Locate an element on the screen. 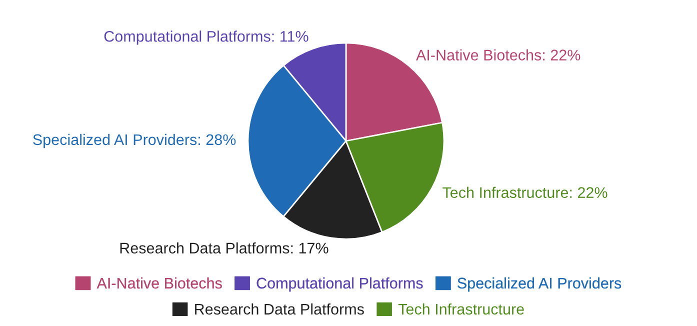 The height and width of the screenshot is (326, 697). data-label: Computational Platforms: 11% is located at coordinates (206, 37).